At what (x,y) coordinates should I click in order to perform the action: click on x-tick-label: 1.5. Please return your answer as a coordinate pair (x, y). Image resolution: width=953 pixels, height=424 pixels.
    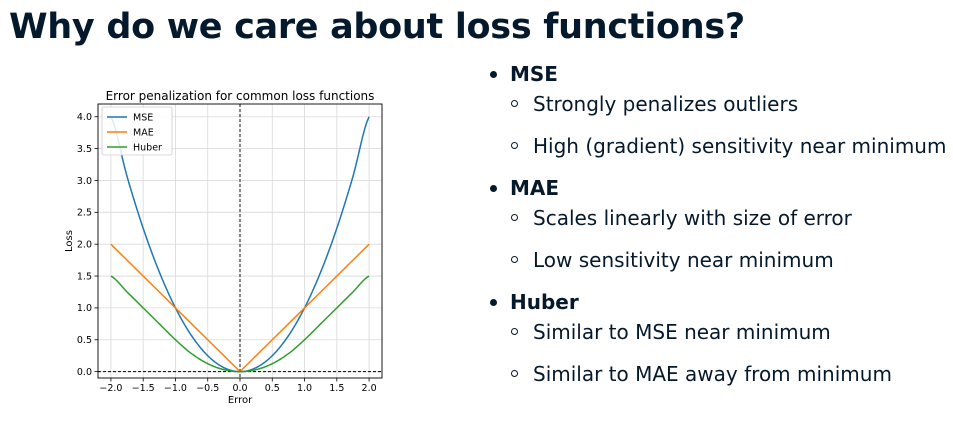
    Looking at the image, I should click on (336, 388).